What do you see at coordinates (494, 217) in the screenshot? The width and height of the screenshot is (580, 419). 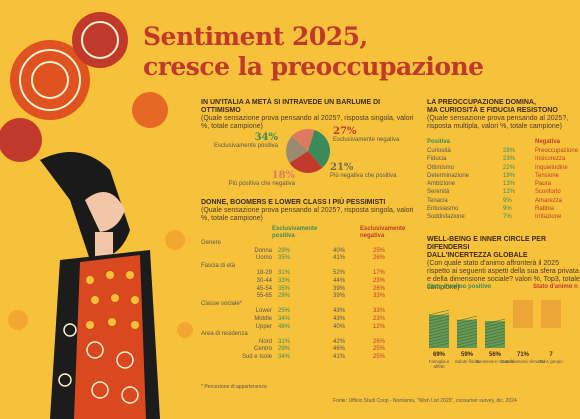 I see `list-item: Soddisfazione 7% Irritazione` at bounding box center [494, 217].